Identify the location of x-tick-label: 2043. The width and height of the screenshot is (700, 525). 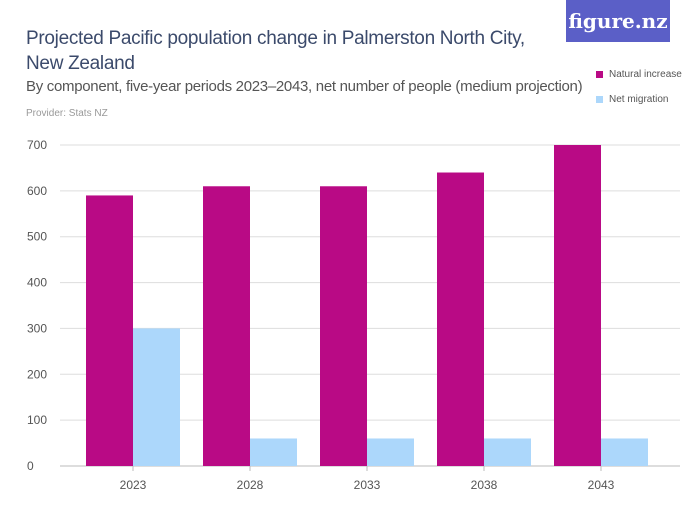
(601, 485).